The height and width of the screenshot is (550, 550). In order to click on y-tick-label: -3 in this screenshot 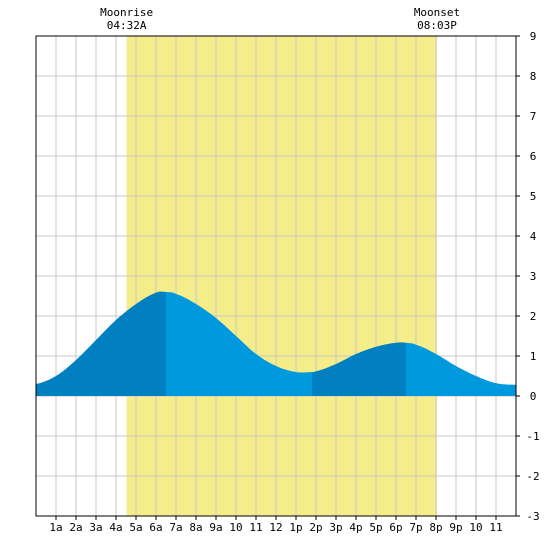, I will do `click(532, 516)`.